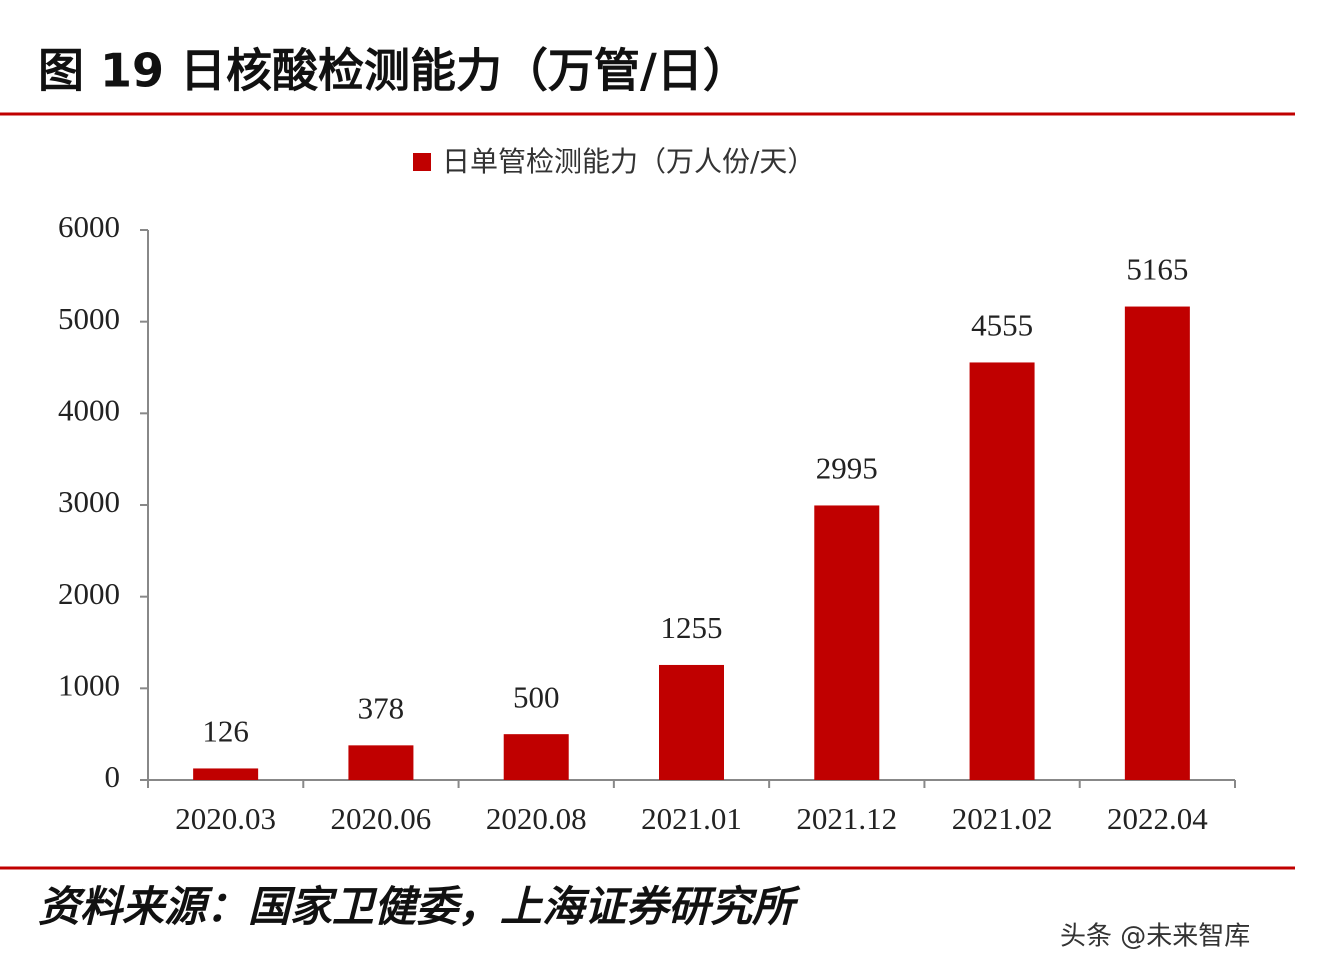 The height and width of the screenshot is (980, 1330). I want to click on y-tick-label: 3000, so click(89, 501).